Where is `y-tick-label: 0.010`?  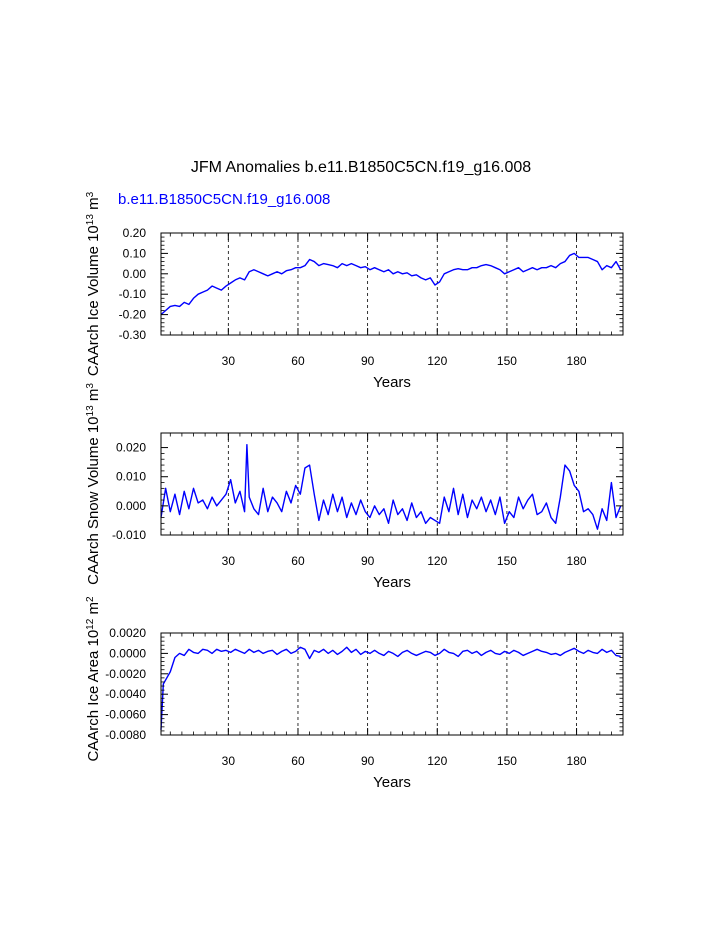 y-tick-label: 0.010 is located at coordinates (131, 477).